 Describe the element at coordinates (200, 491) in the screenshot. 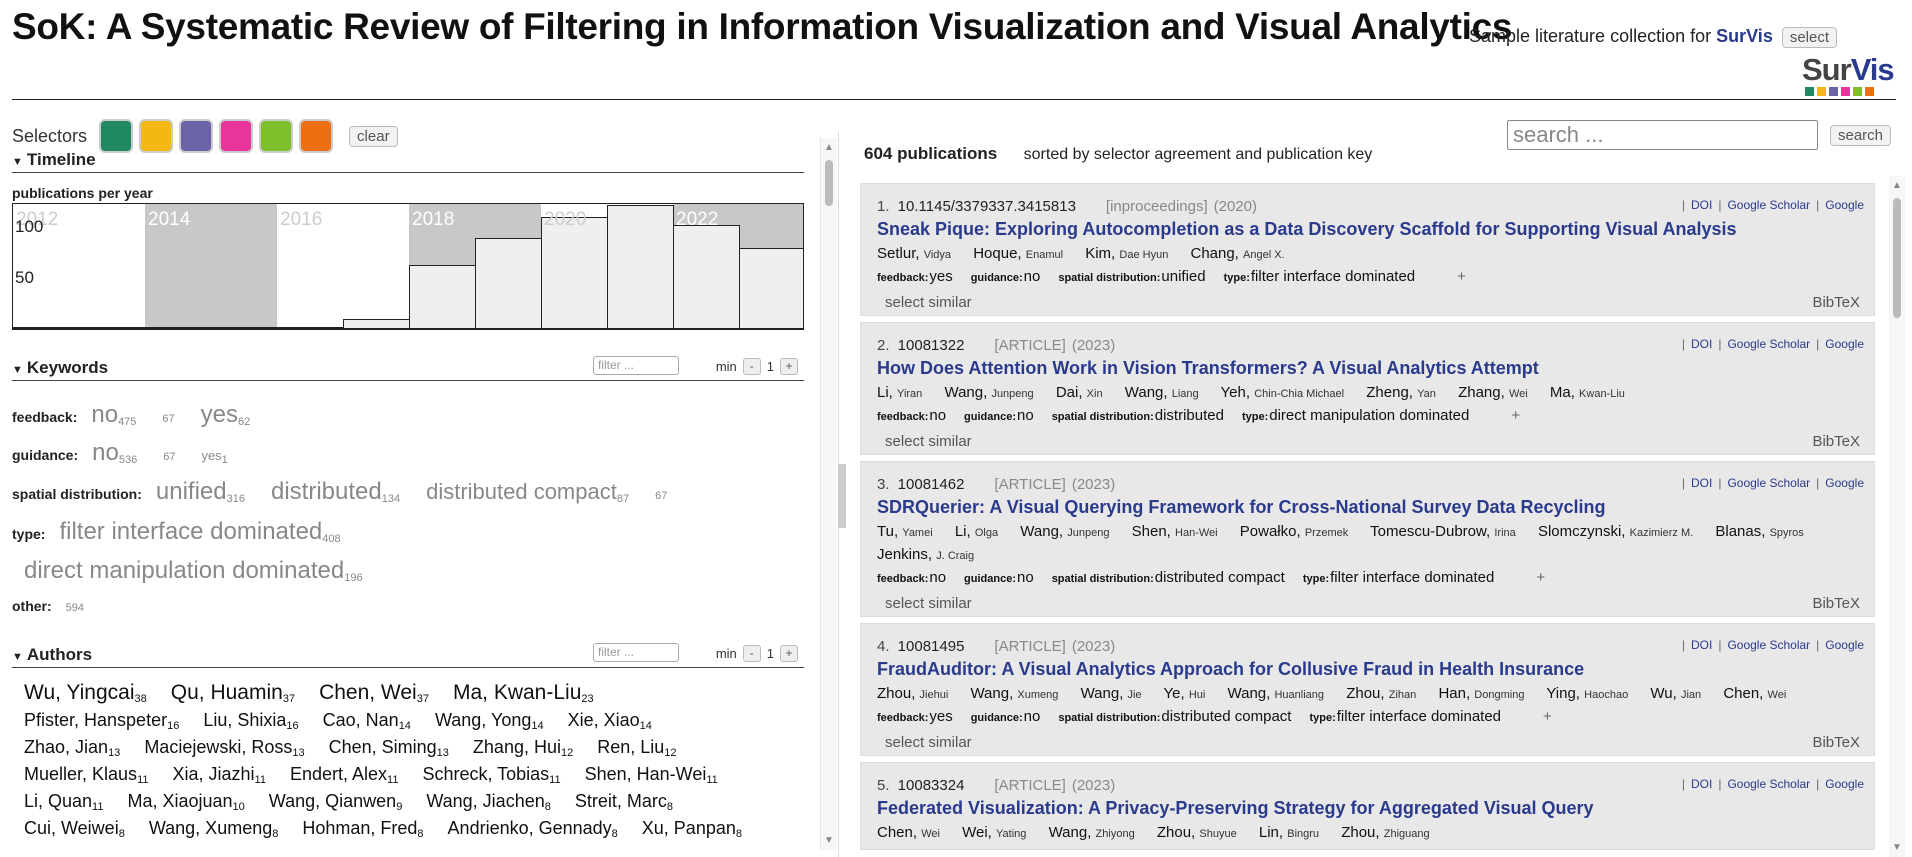

I see `keyword-tag: unified316` at that location.